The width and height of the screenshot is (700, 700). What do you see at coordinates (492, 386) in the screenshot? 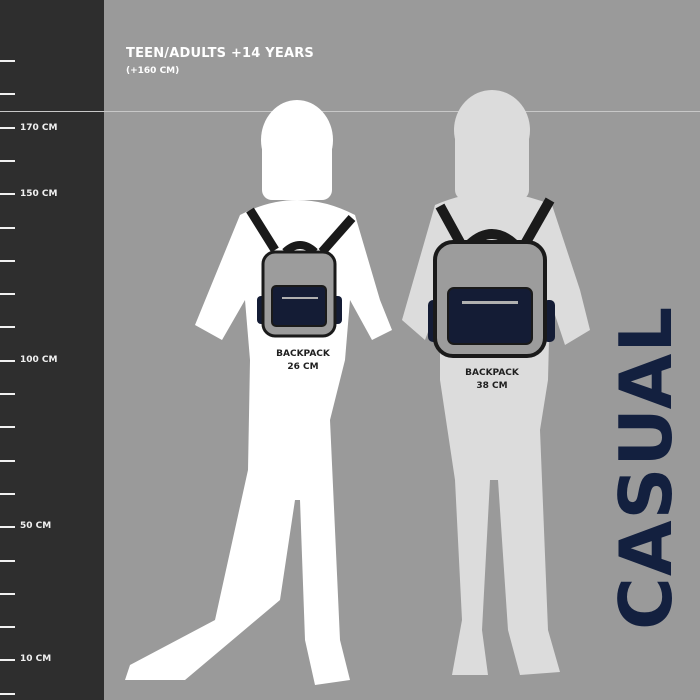
I see `backpack-large-size: 38 CM` at bounding box center [492, 386].